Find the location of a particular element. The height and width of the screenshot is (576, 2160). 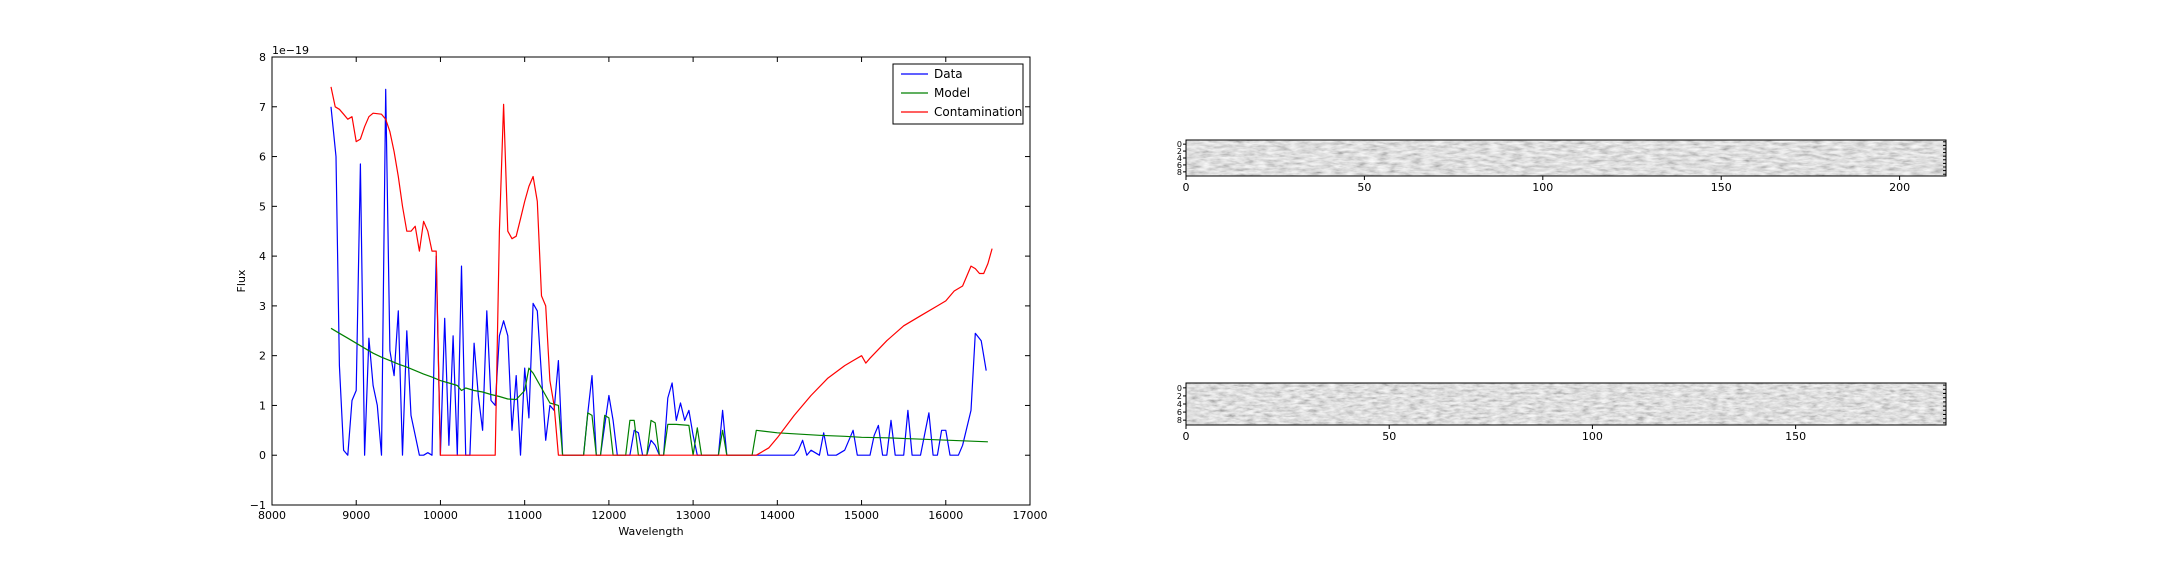

x-tick-label: 10000 is located at coordinates (440, 515).